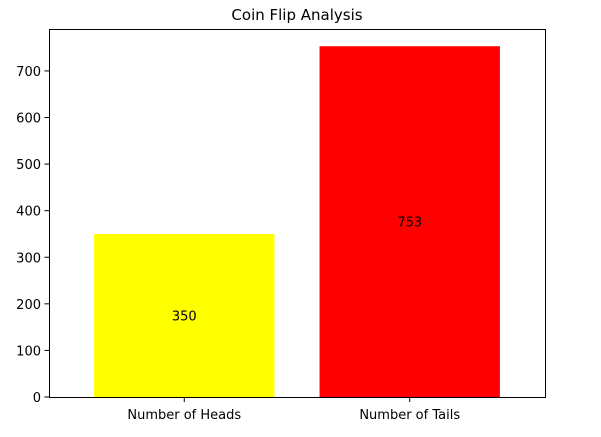 The width and height of the screenshot is (601, 437). What do you see at coordinates (33, 235) in the screenshot?
I see `y-axis: 0 100 200 300 400 500 600 700` at bounding box center [33, 235].